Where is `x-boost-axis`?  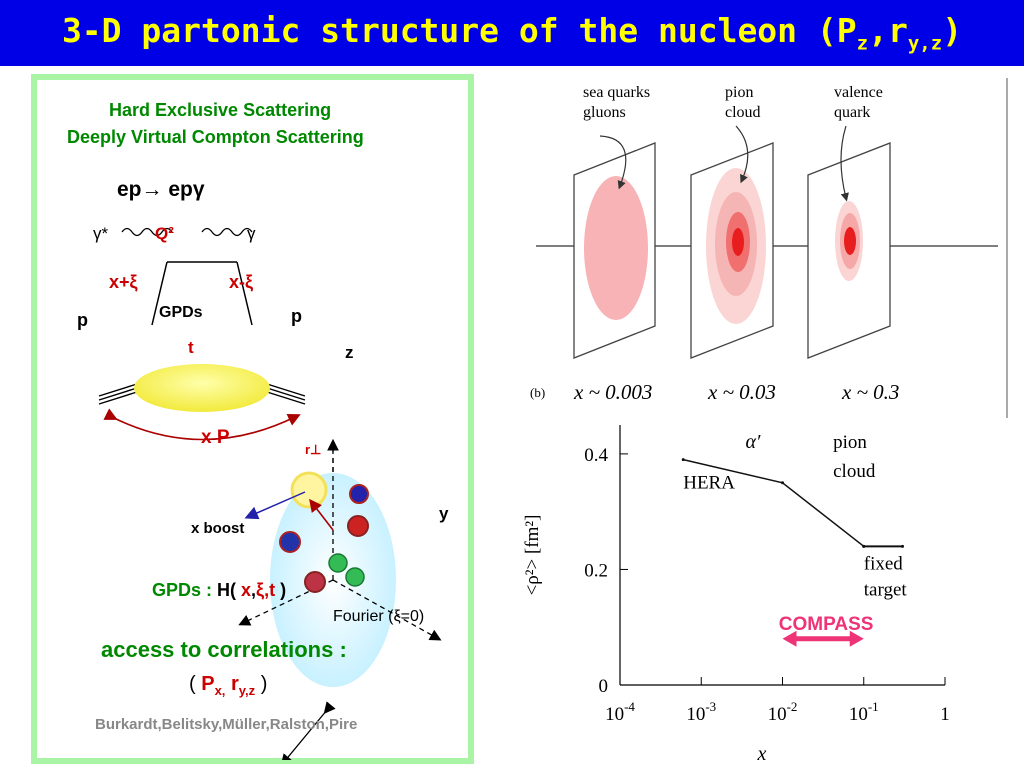 x-boost-axis is located at coordinates (286, 602).